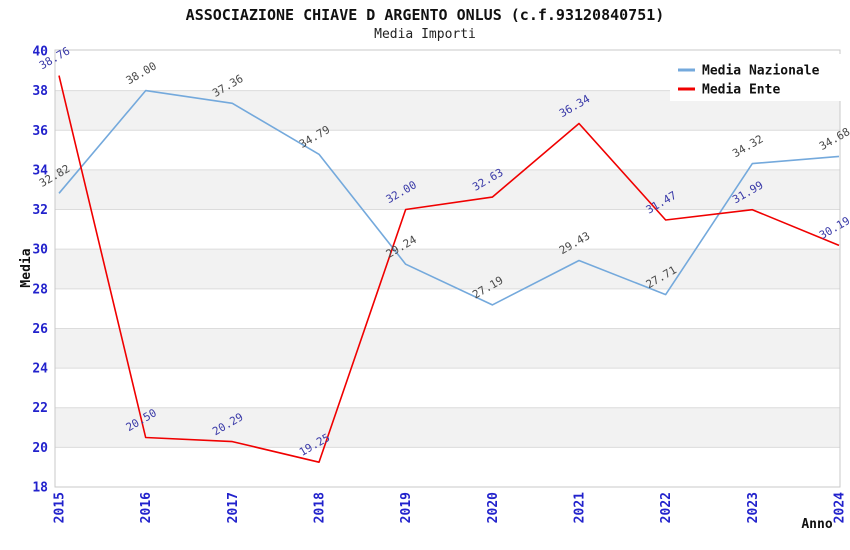  Describe the element at coordinates (26, 267) in the screenshot. I see `y-axis-title: Media` at that location.